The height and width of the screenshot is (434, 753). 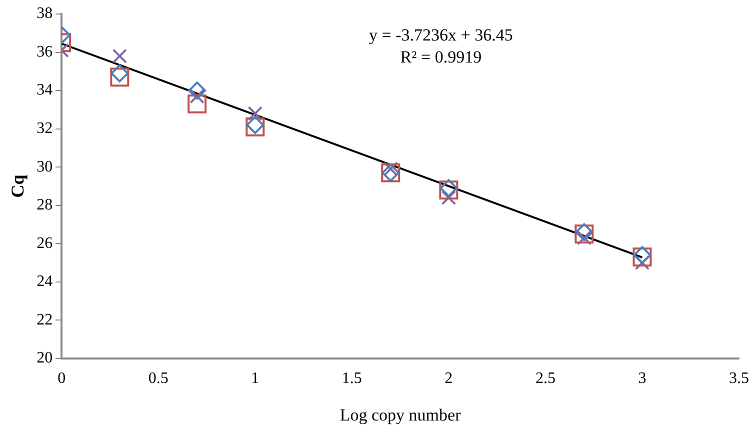 What do you see at coordinates (44, 358) in the screenshot?
I see `y-tick-label: 20` at bounding box center [44, 358].